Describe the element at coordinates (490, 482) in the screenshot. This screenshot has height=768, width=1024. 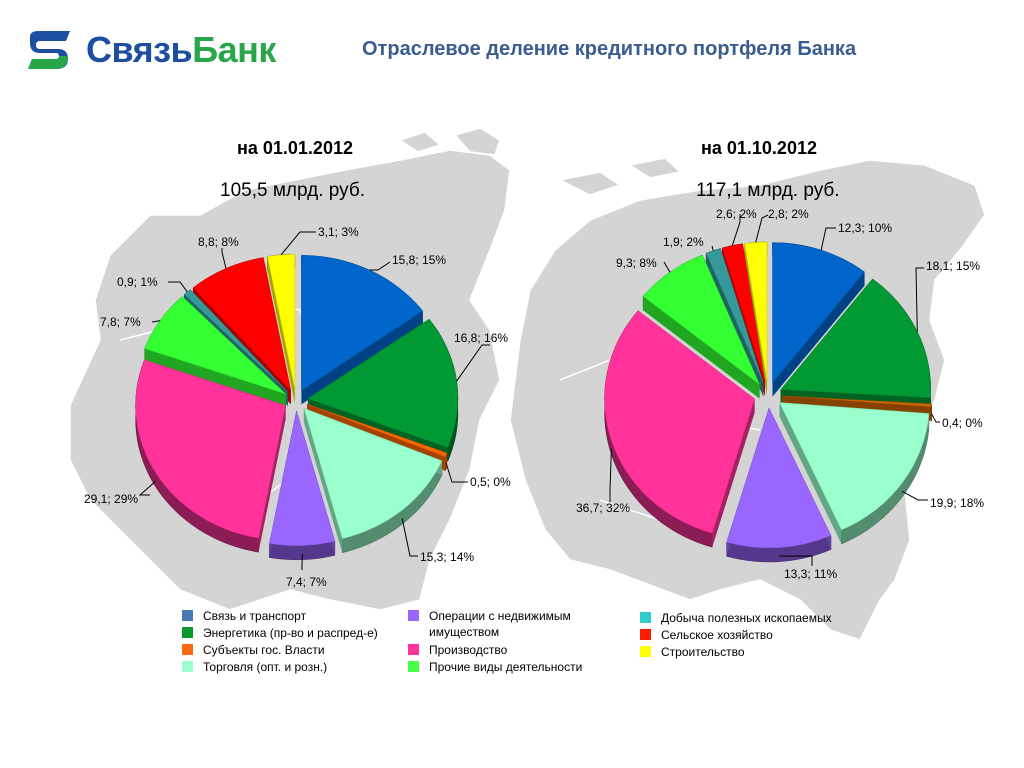
I see `data-label: 0,5; 0%` at that location.